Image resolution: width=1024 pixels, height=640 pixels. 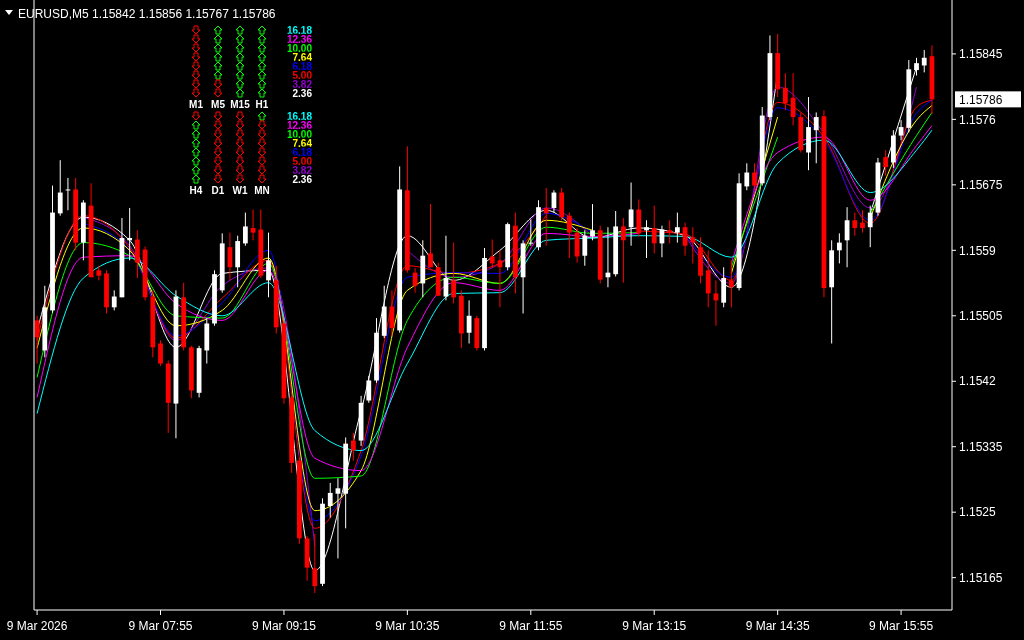 What do you see at coordinates (654, 626) in the screenshot?
I see `x-tick-label: 9 Mar 13:15` at bounding box center [654, 626].